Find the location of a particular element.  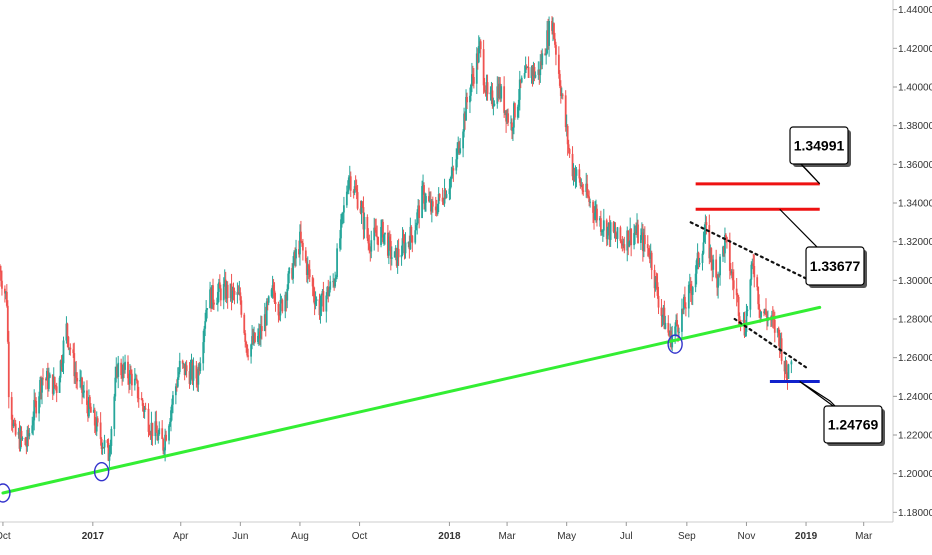

x-tick-label: 2018 is located at coordinates (449, 536).